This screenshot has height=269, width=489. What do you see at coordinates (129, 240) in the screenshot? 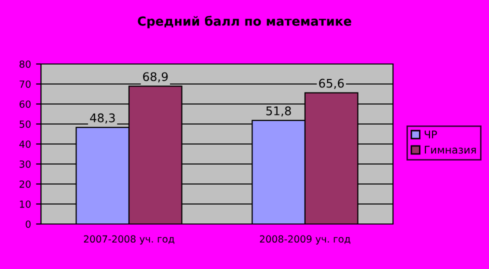
I see `x-tick-label: 2007-2008 уч. год` at bounding box center [129, 240].